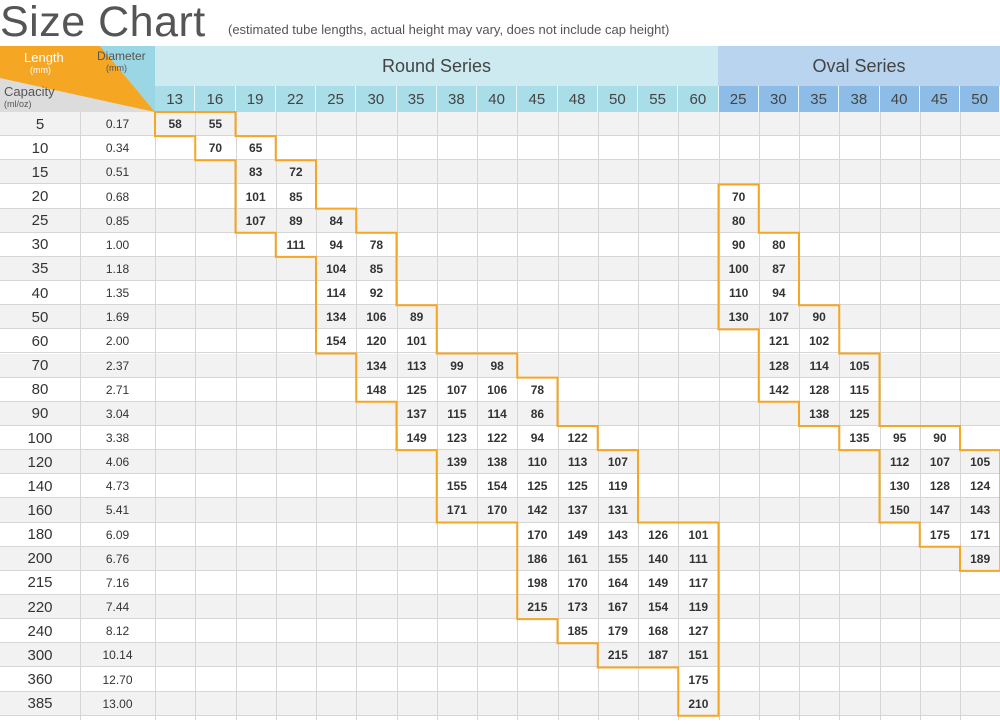 This screenshot has width=1000, height=725. What do you see at coordinates (336, 268) in the screenshot?
I see `round-length-cell: 104` at bounding box center [336, 268].